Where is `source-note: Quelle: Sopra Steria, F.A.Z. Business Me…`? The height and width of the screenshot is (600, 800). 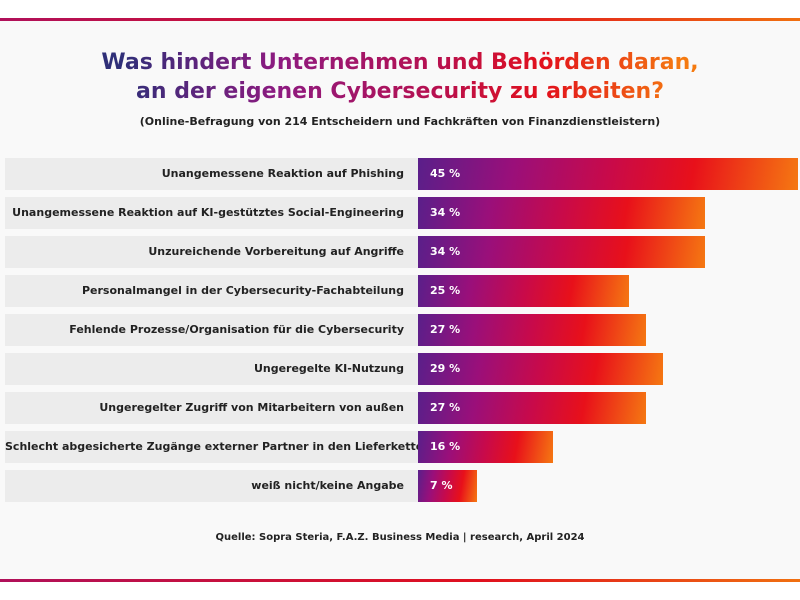
source-note: Quelle: Sopra Steria, F.A.Z. Business Me… is located at coordinates (400, 537).